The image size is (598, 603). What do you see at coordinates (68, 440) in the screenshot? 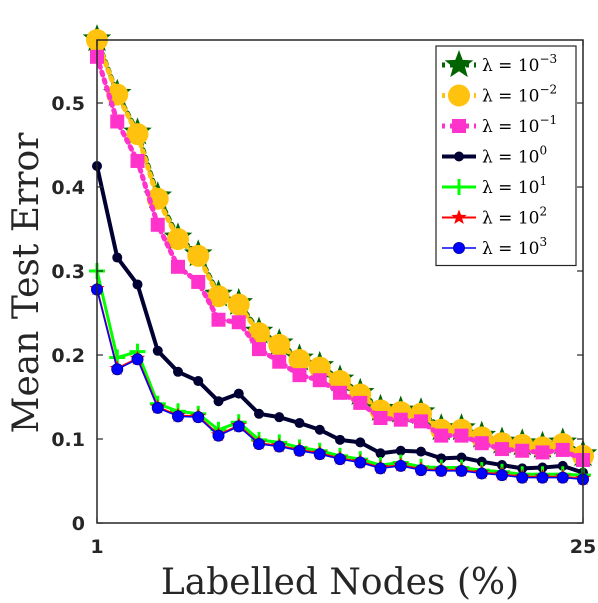
I see `y-tick-label: 0.1` at bounding box center [68, 440].